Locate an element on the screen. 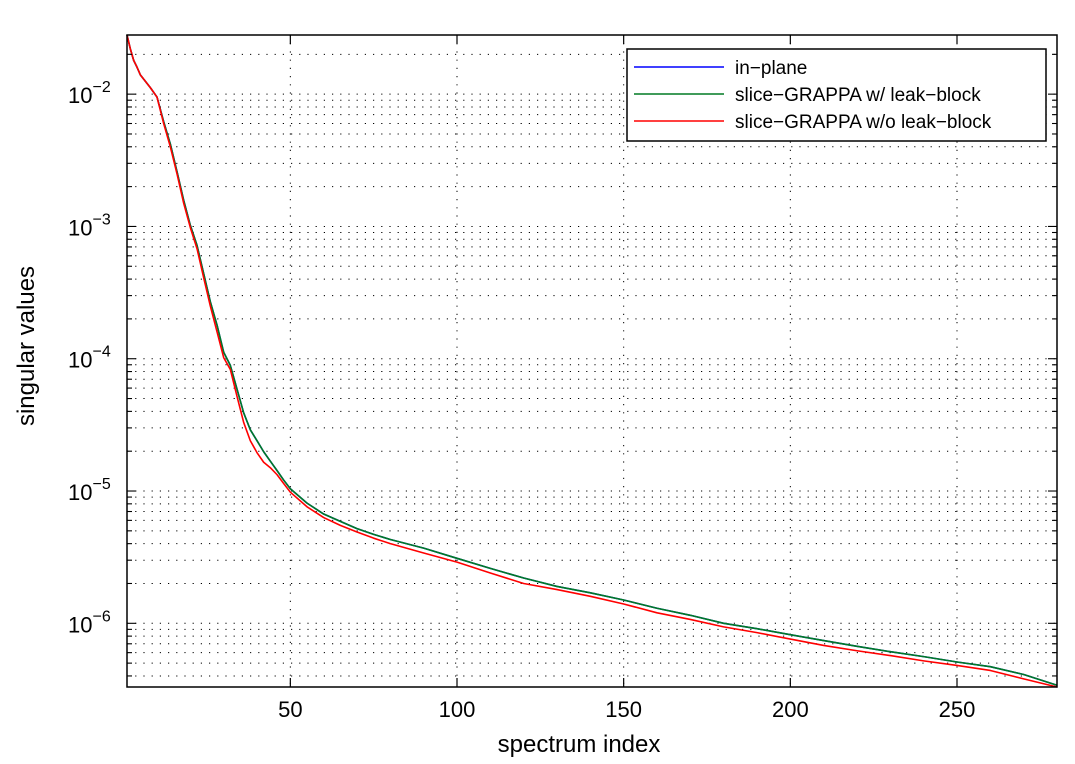 The width and height of the screenshot is (1075, 764). x-tick-labels: 50 100 150 200 250 is located at coordinates (626, 709).